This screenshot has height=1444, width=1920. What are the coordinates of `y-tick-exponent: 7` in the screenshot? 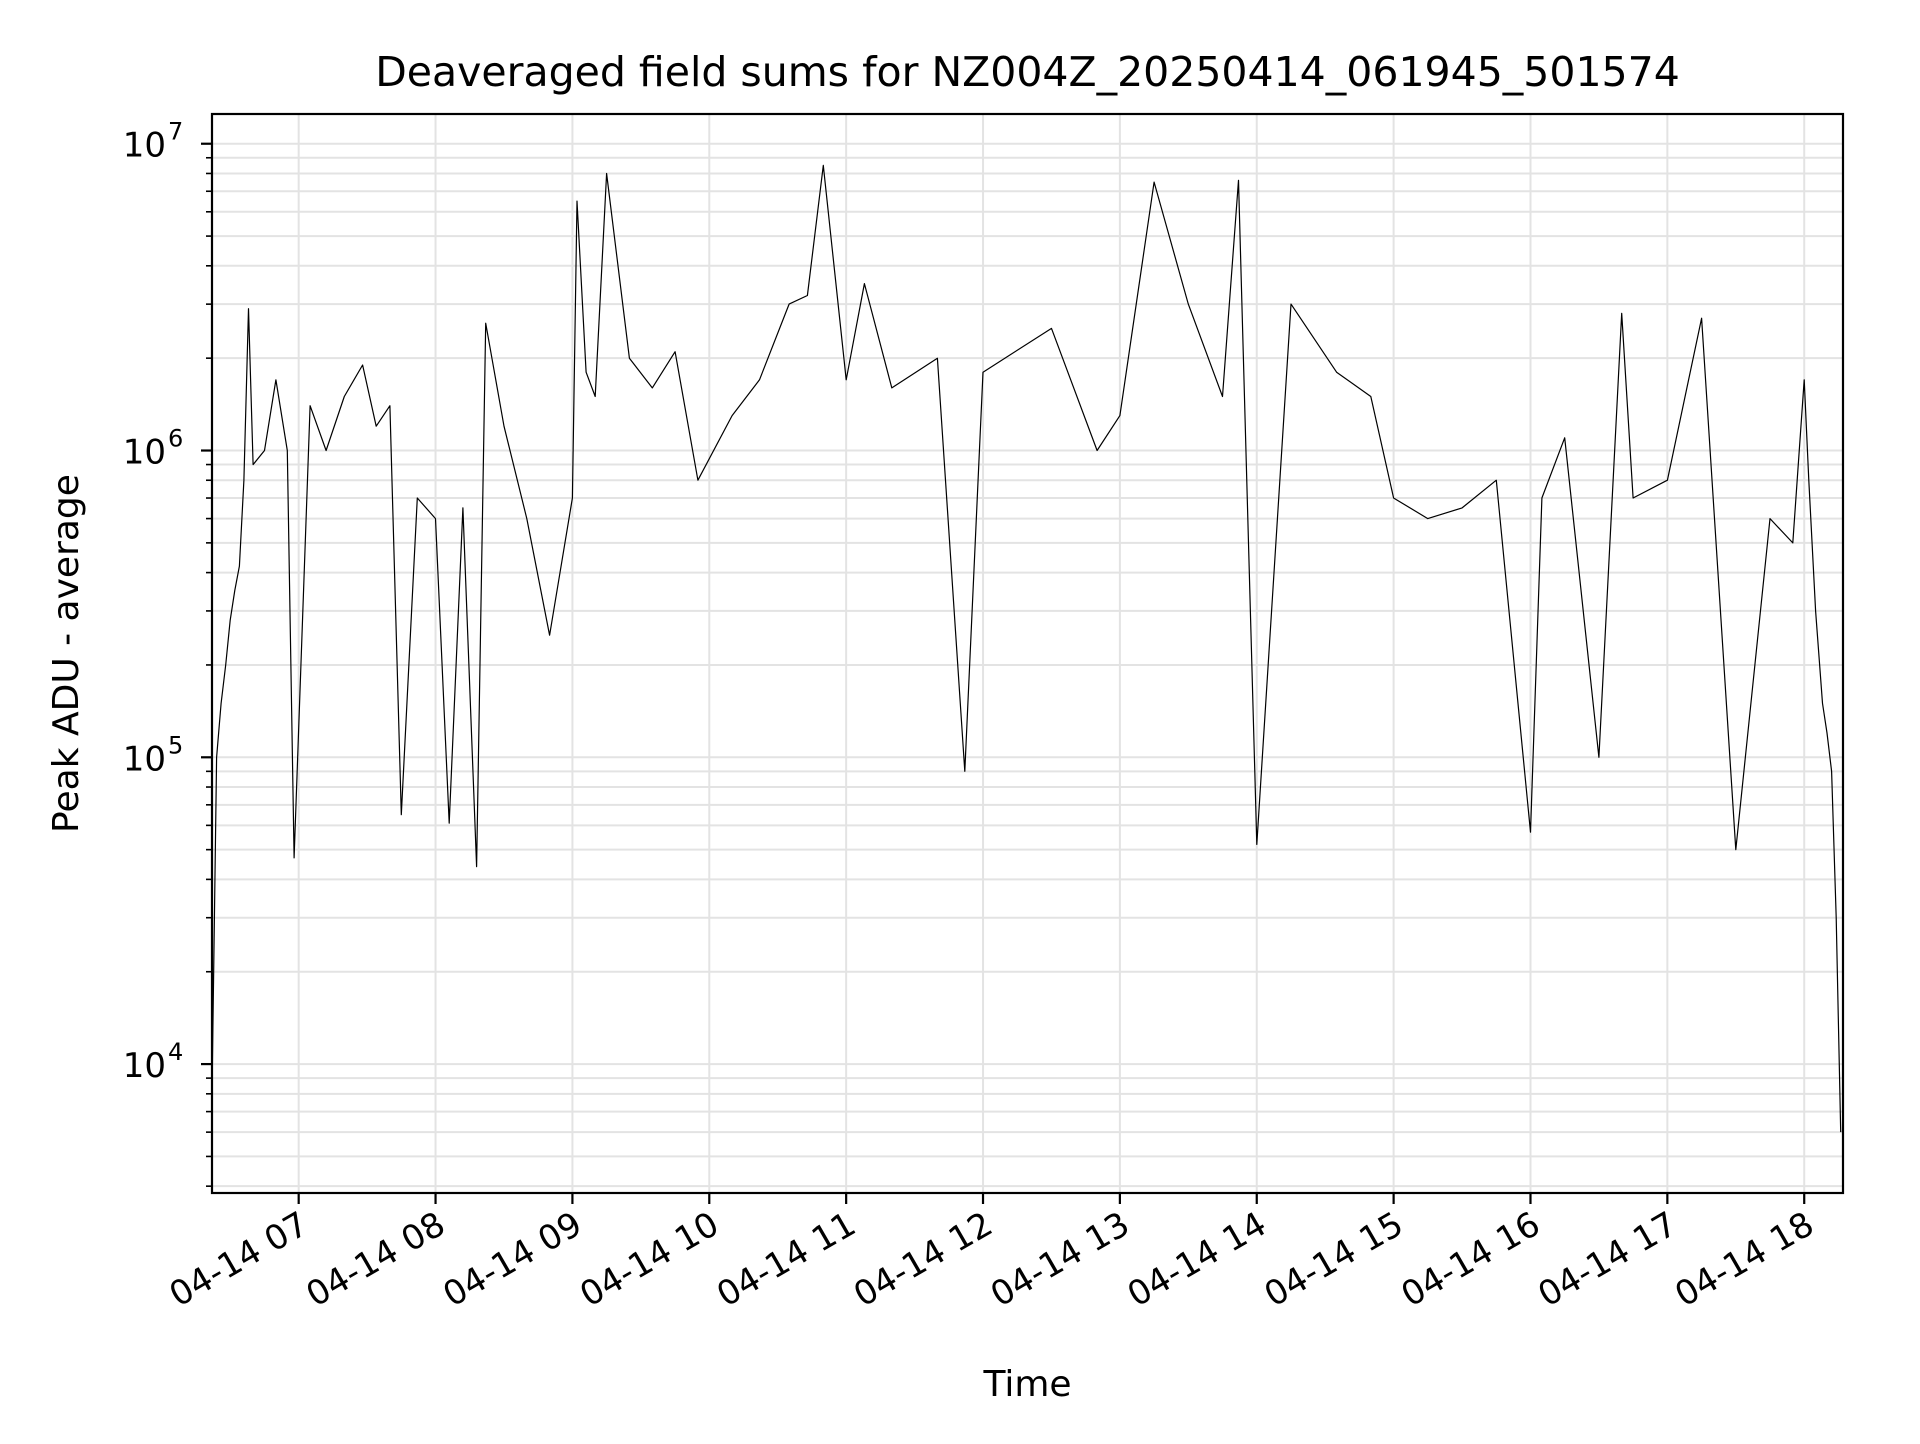 It's located at (175, 132).